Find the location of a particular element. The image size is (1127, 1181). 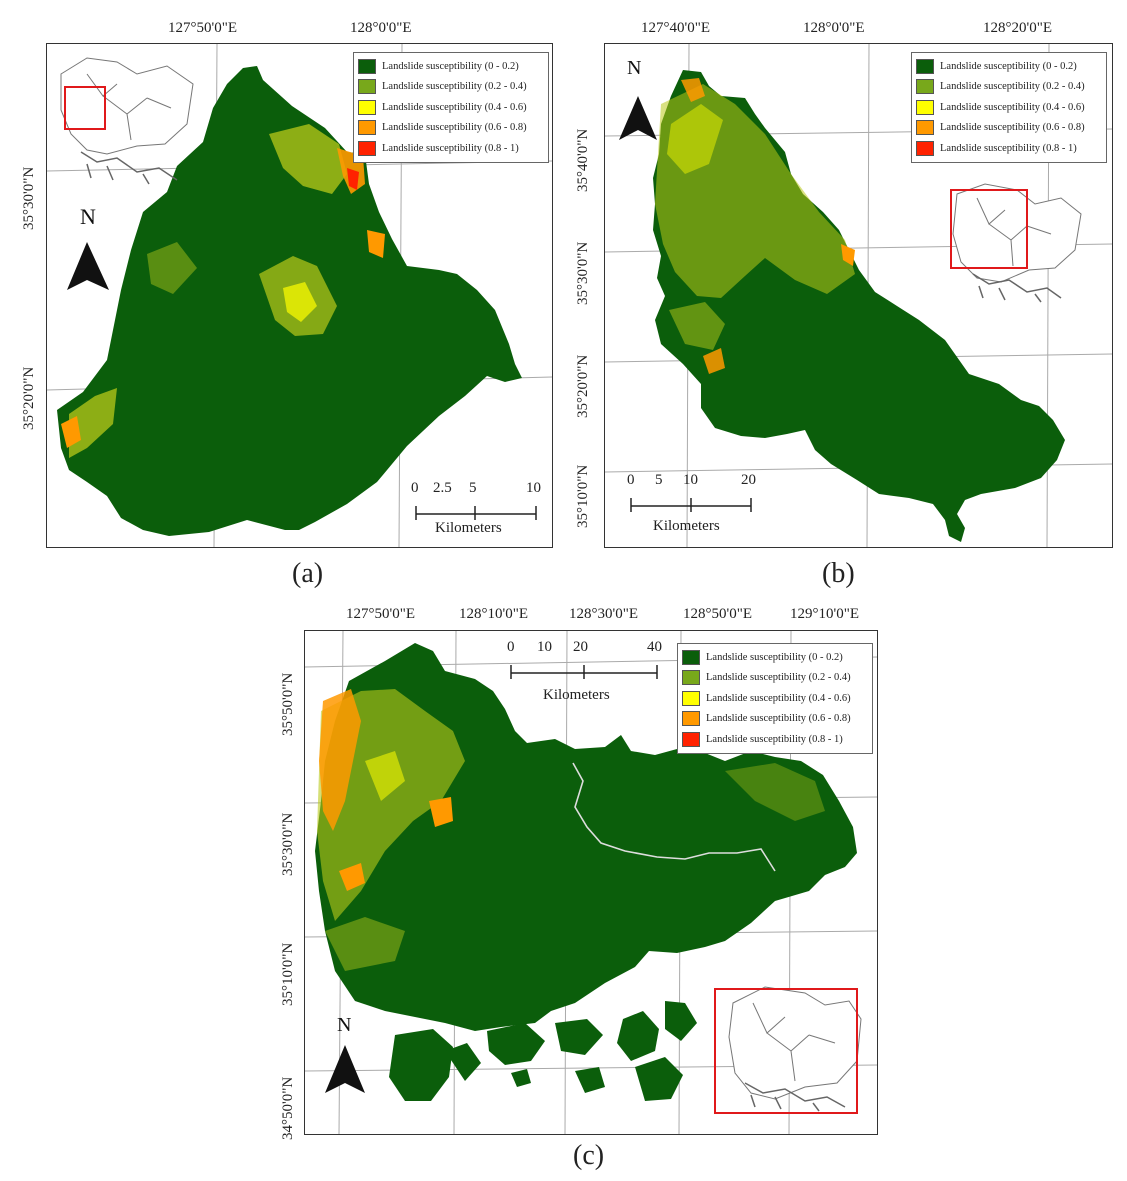

lat-tick-c-4: 34°50'0"N is located at coordinates (288, 1108).